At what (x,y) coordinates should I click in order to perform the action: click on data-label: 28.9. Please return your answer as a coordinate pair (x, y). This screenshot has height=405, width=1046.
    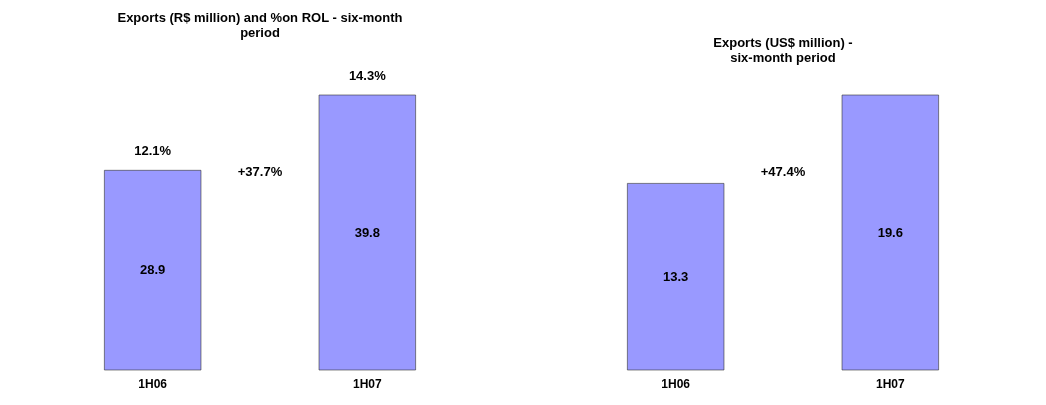
    Looking at the image, I should click on (153, 270).